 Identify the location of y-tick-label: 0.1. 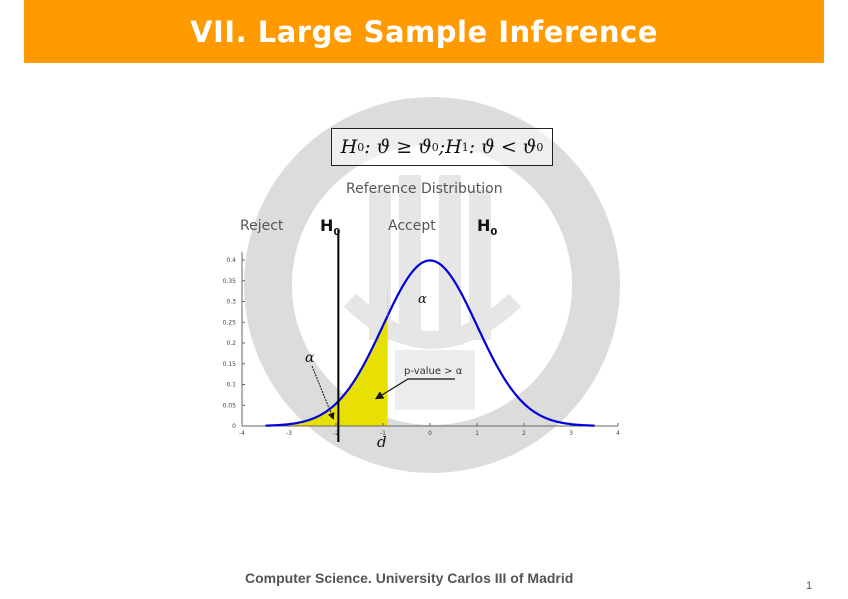
(231, 385).